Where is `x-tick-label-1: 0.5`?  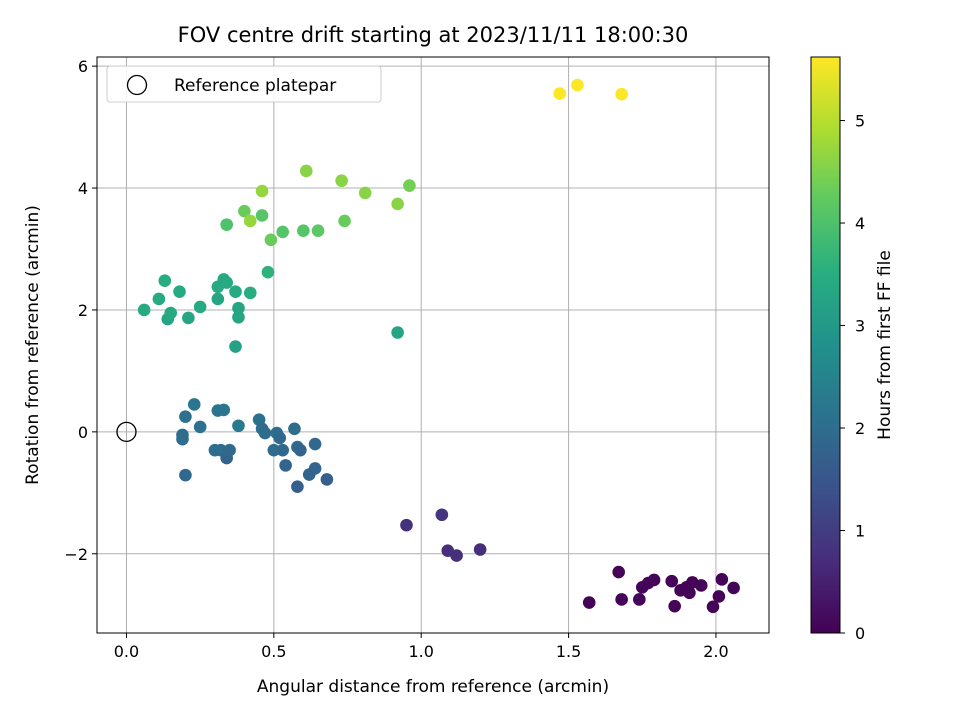 x-tick-label-1: 0.5 is located at coordinates (273, 651).